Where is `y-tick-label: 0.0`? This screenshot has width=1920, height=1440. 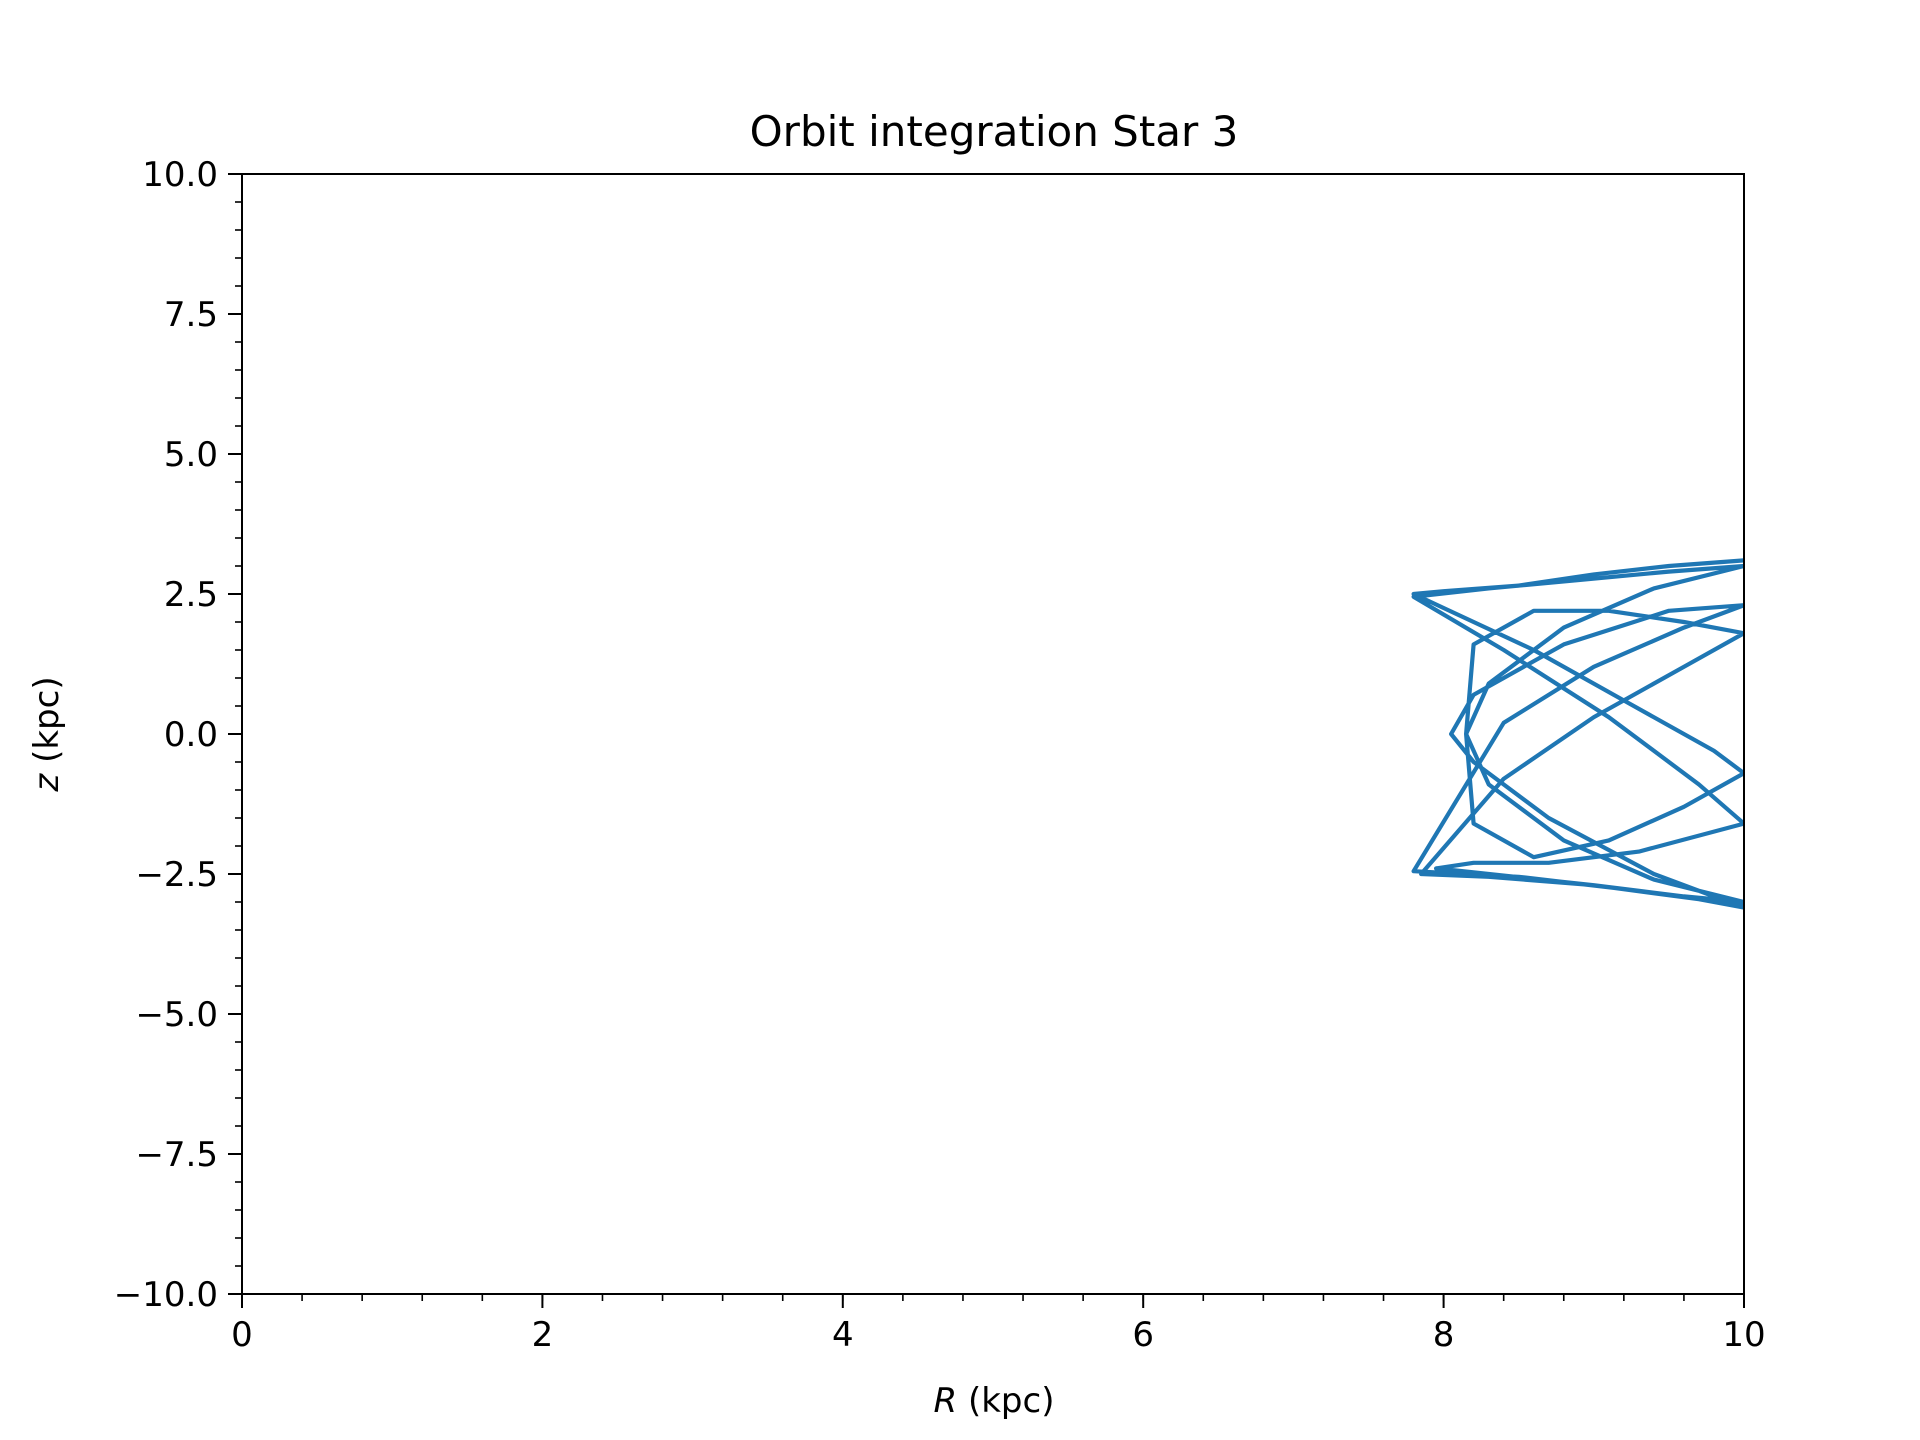 y-tick-label: 0.0 is located at coordinates (191, 735).